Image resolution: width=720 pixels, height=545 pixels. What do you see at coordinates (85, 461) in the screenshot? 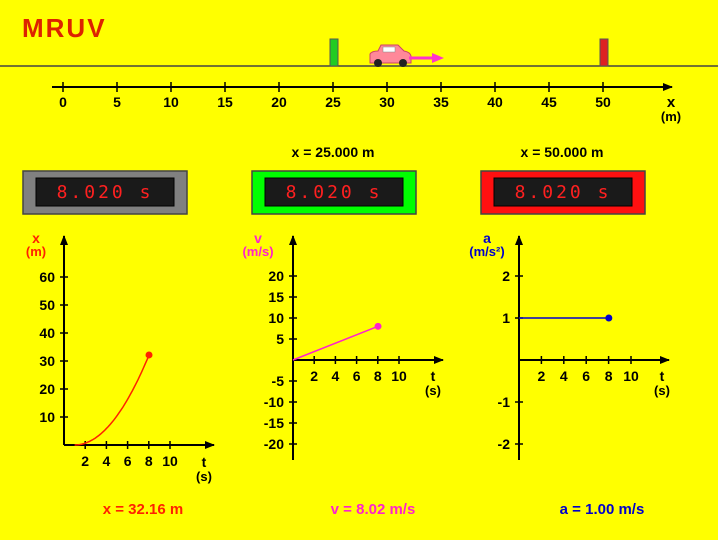
I see `x-graph-t-tick-label: 2` at bounding box center [85, 461].